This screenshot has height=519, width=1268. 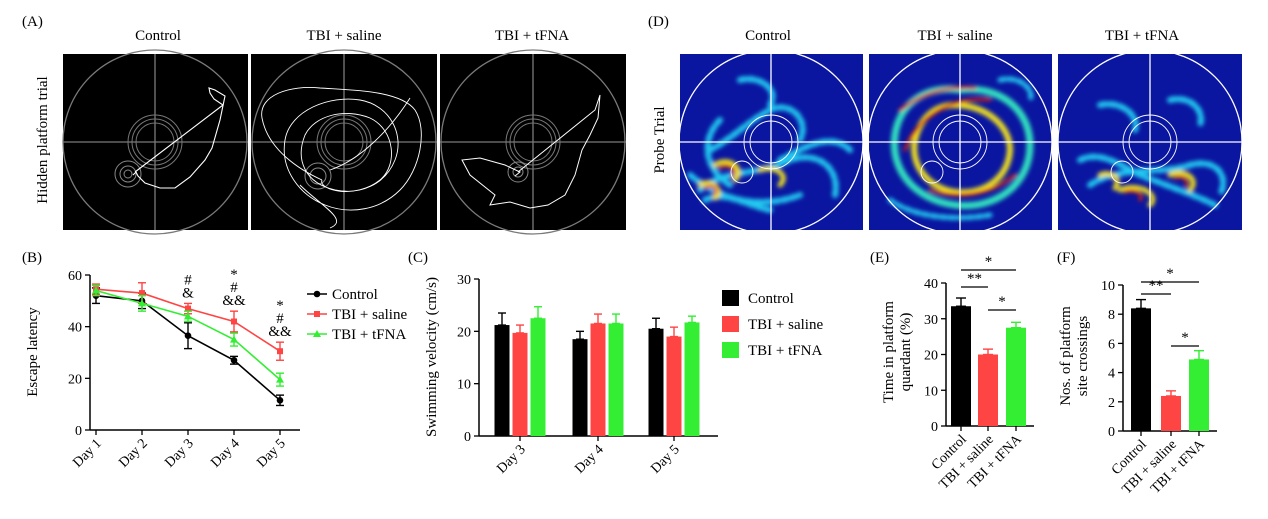 What do you see at coordinates (879, 258) in the screenshot?
I see `panel-letter-e: (E)` at bounding box center [879, 258].